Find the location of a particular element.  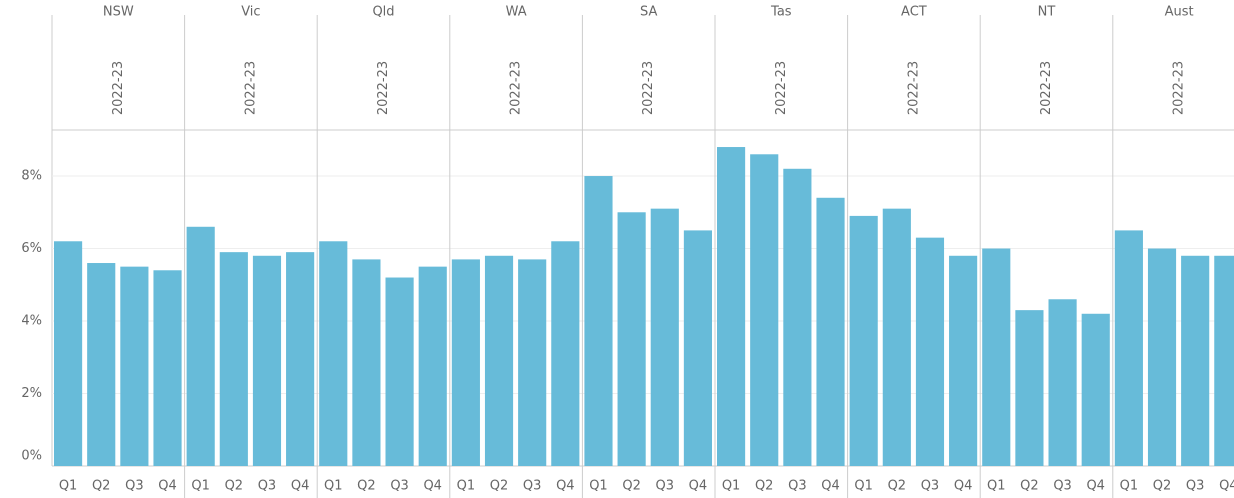

panel-name: NT is located at coordinates (1047, 12).